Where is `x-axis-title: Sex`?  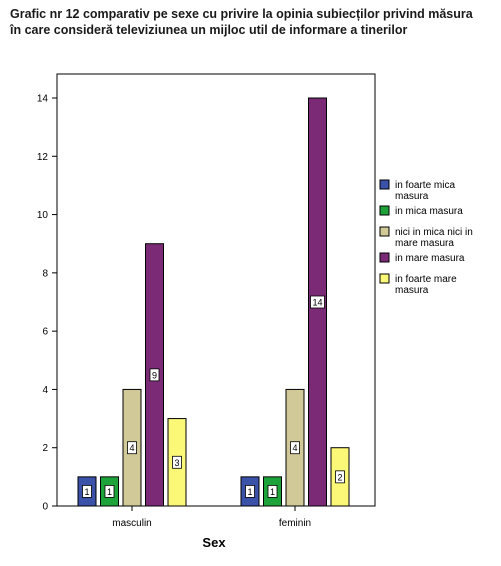
x-axis-title: Sex is located at coordinates (214, 542).